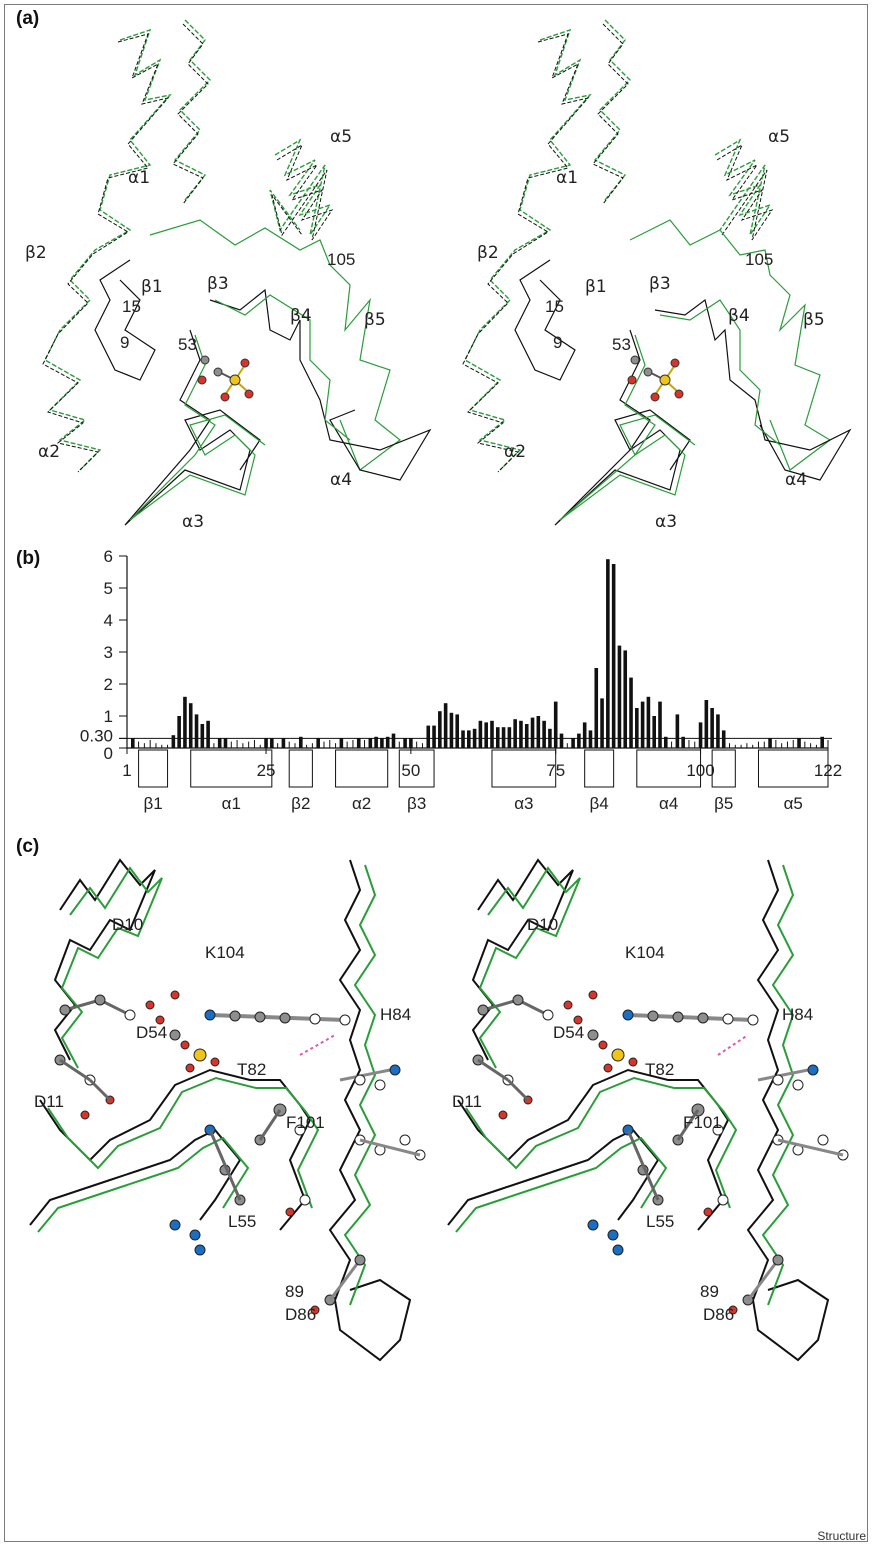 Image resolution: width=874 pixels, height=1549 pixels. I want to click on ss-element-label: β1, so click(152, 803).